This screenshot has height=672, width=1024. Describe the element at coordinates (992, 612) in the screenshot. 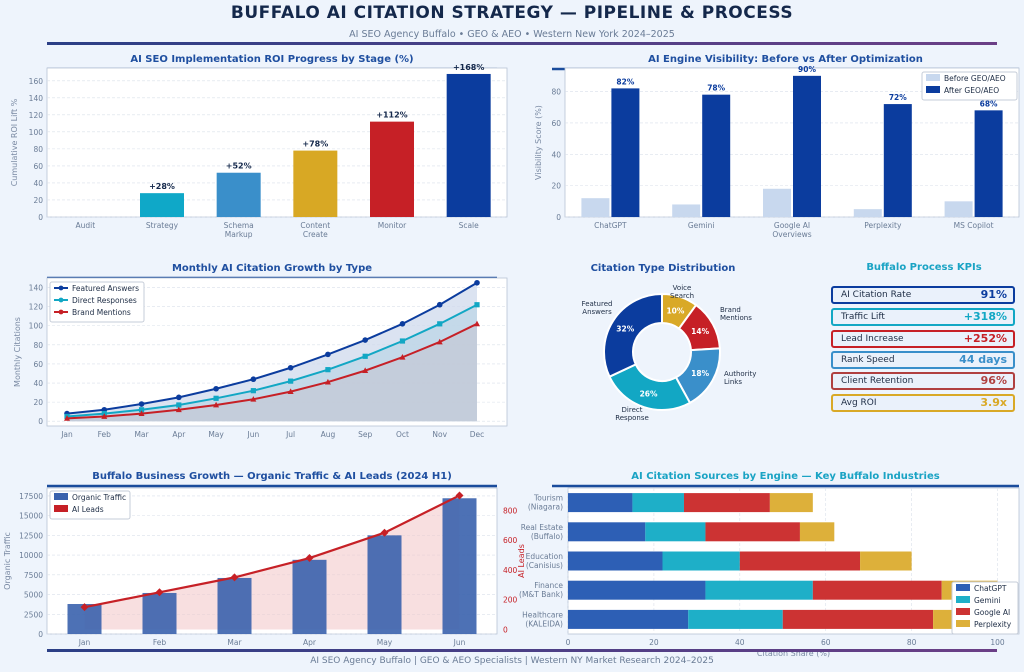

I see `legend-label: Google AI` at that location.